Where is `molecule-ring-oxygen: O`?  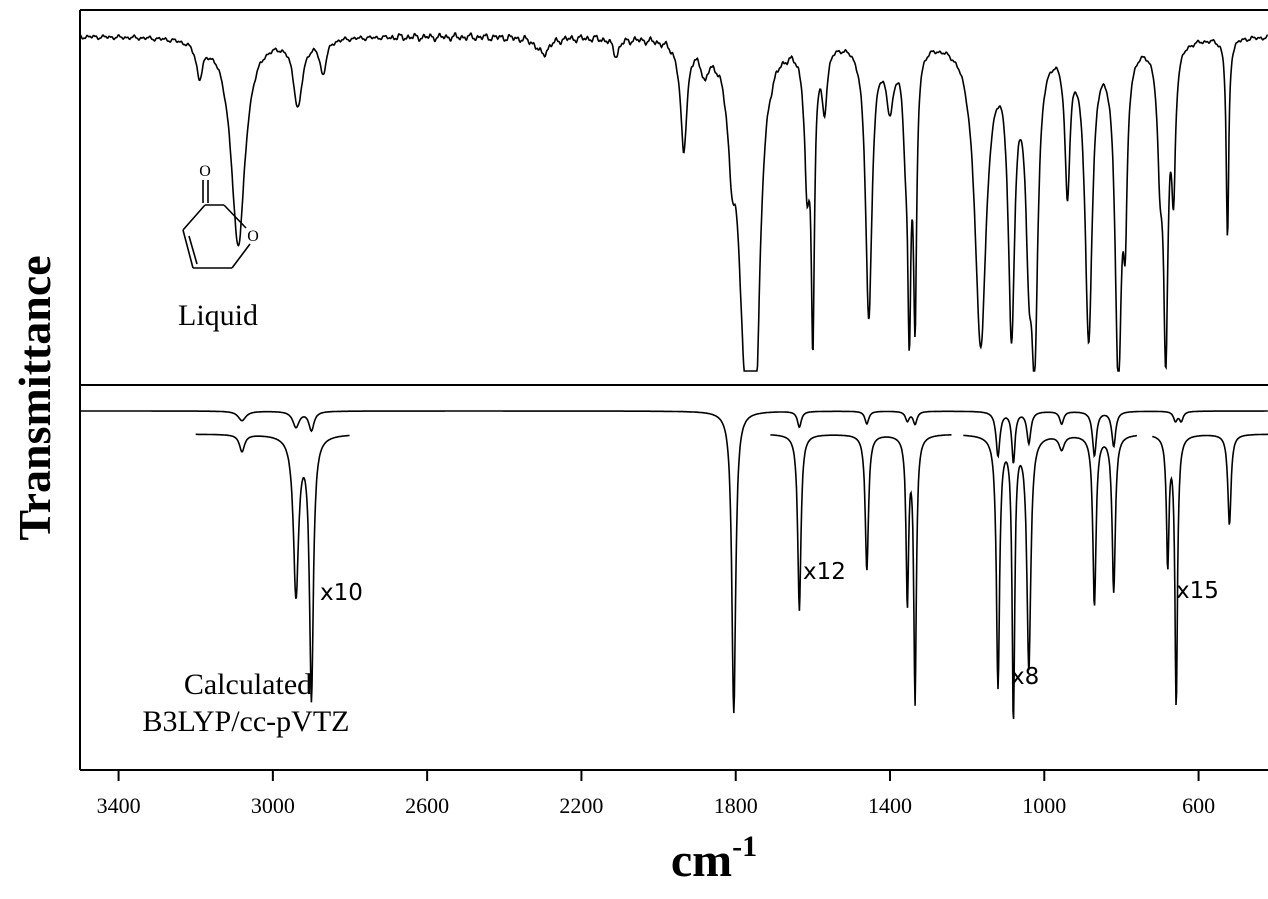
molecule-ring-oxygen: O is located at coordinates (253, 236).